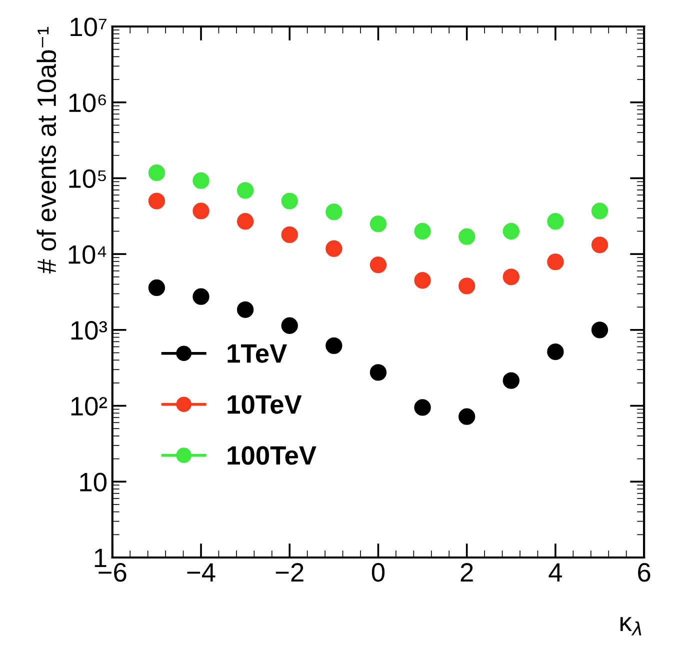 Image resolution: width=673 pixels, height=646 pixels. Describe the element at coordinates (93, 482) in the screenshot. I see `y-tick-label: 10` at that location.